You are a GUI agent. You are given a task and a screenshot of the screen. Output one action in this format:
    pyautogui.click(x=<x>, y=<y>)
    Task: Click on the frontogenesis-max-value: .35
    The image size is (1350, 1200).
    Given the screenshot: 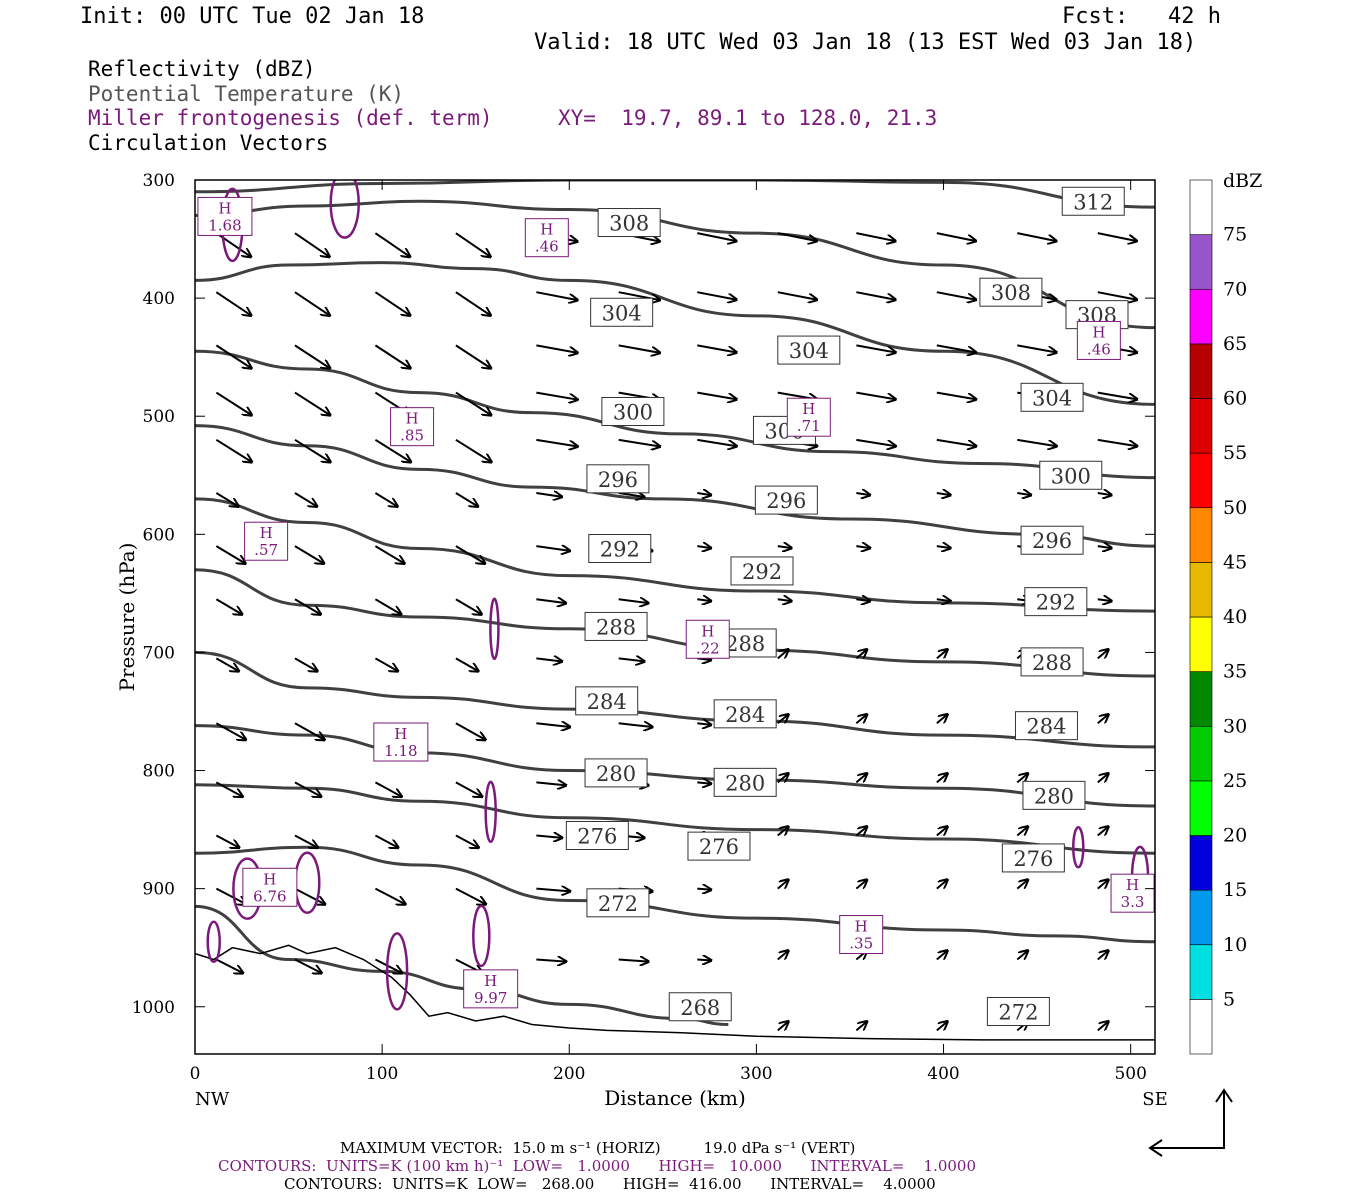 What is the action you would take?
    pyautogui.click(x=861, y=944)
    